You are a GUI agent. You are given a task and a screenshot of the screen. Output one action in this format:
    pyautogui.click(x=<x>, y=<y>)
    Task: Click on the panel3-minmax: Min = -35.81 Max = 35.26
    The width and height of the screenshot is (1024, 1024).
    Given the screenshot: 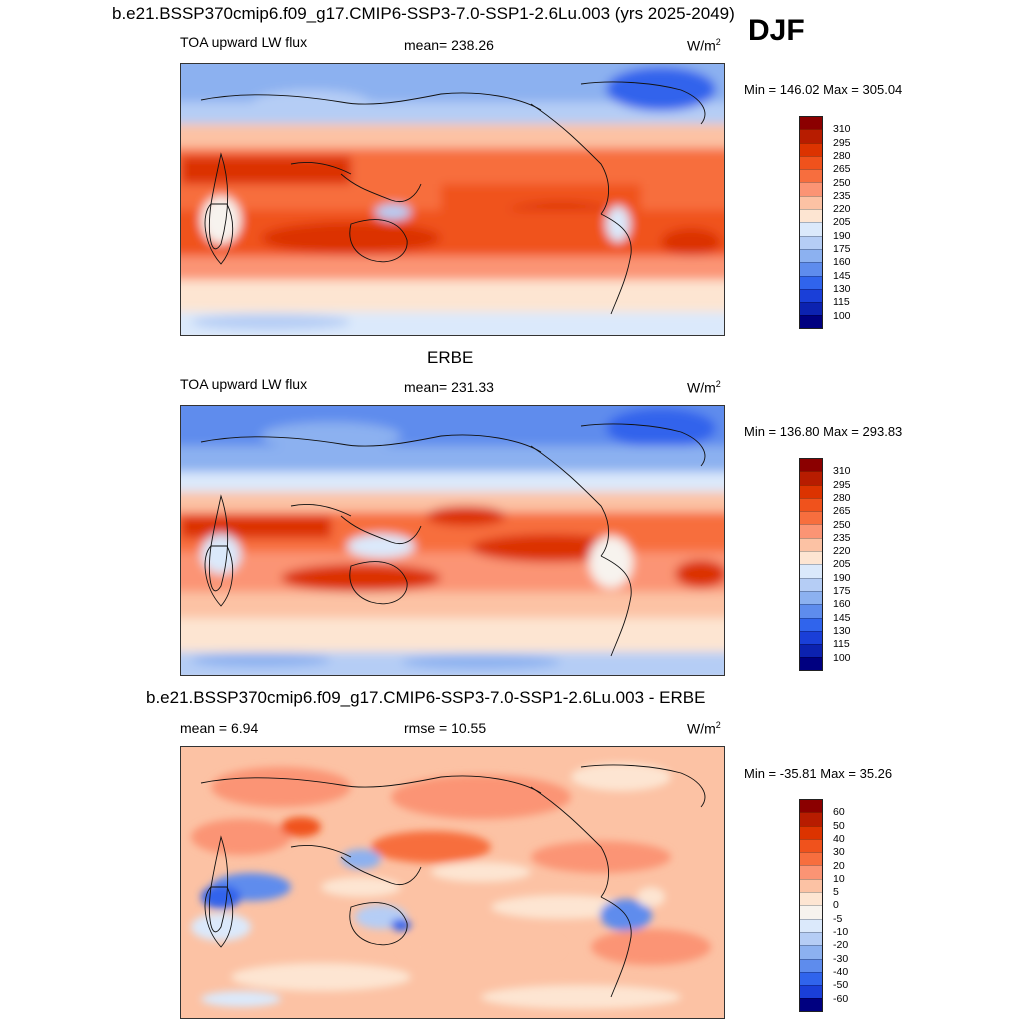 What is the action you would take?
    pyautogui.click(x=818, y=773)
    